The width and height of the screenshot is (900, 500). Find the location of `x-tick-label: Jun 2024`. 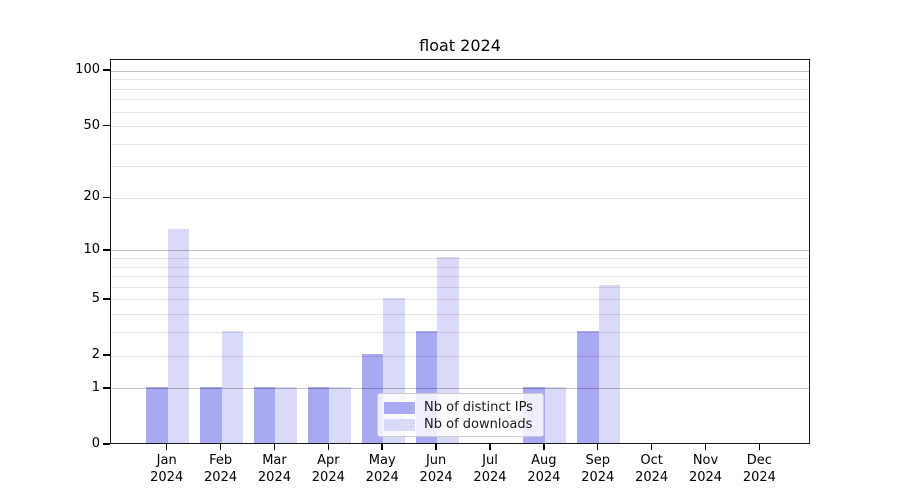

x-tick-label: Jun 2024 is located at coordinates (436, 469).